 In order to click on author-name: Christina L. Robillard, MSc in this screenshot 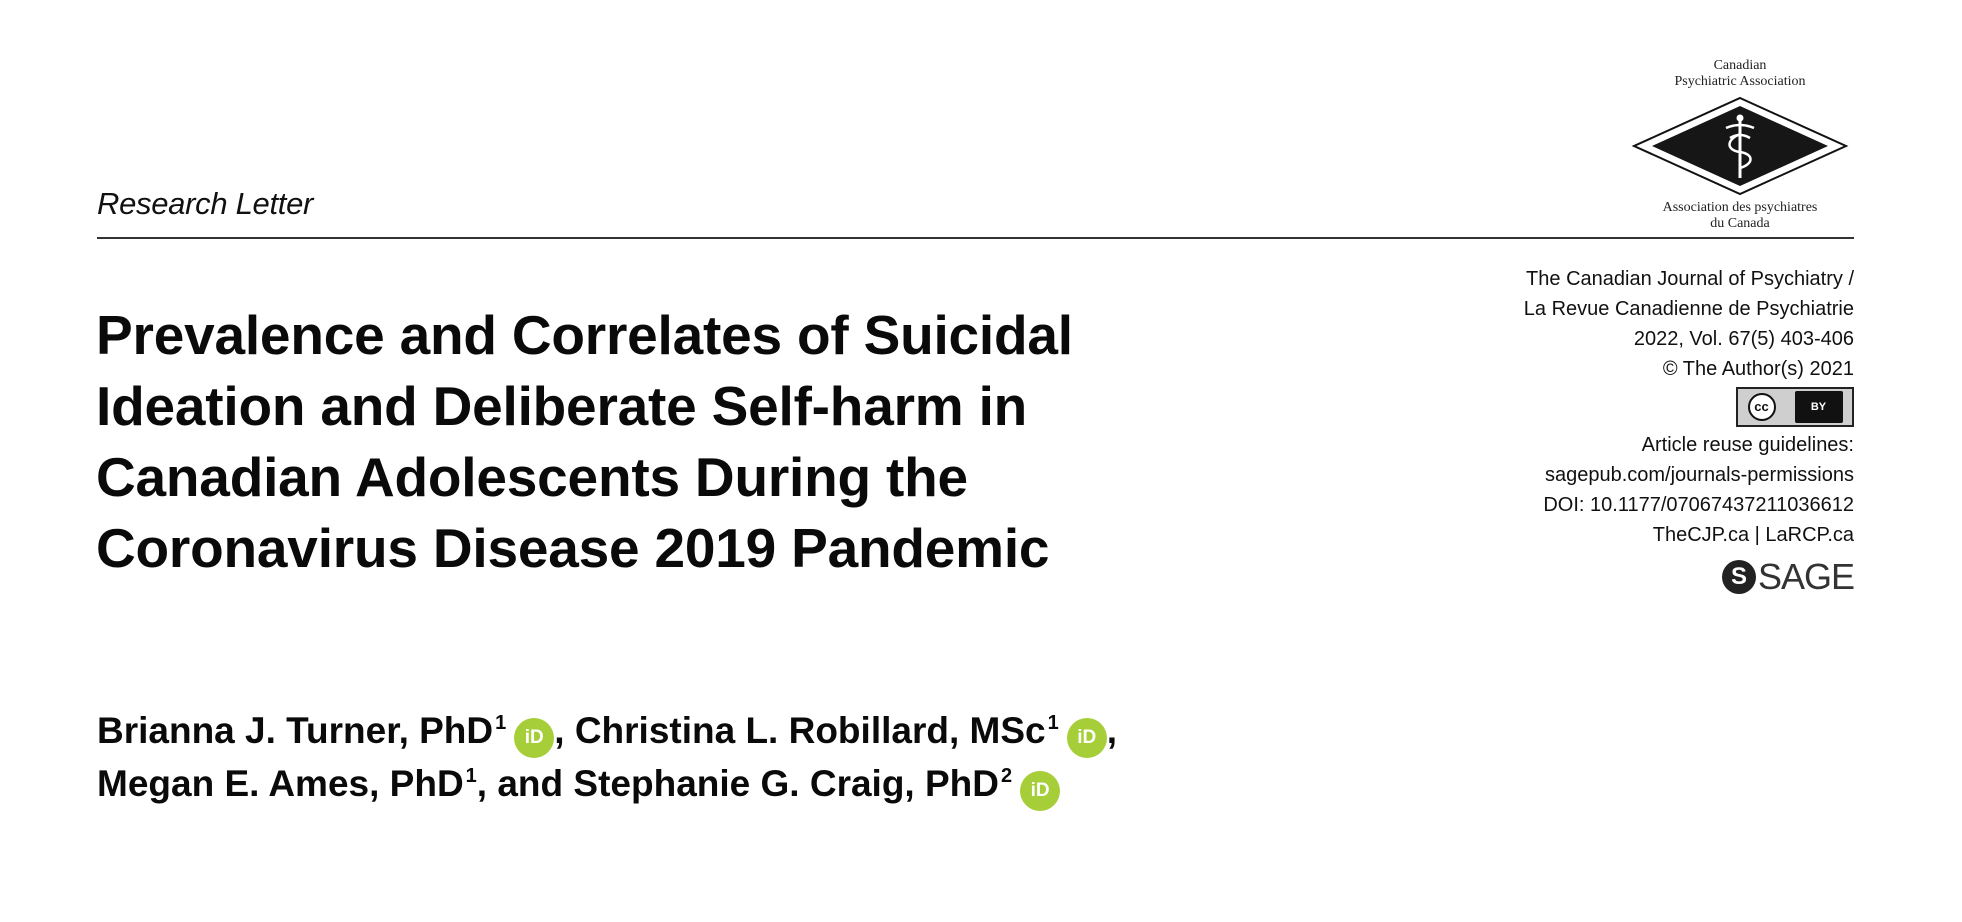, I will do `click(810, 730)`.